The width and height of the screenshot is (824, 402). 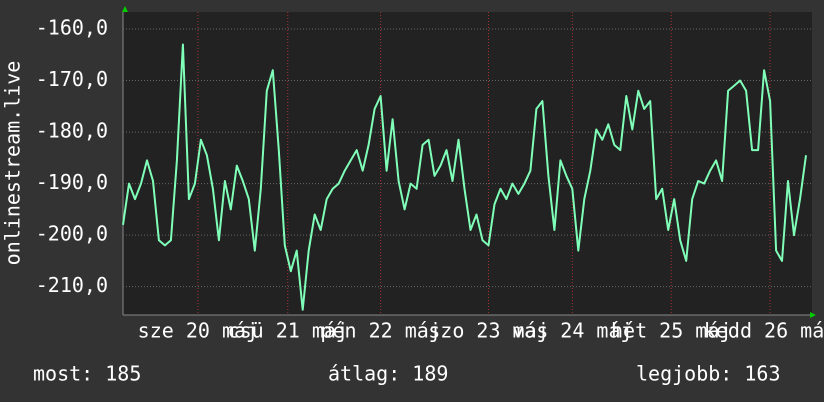 What do you see at coordinates (13, 163) in the screenshot?
I see `y-axis-label: onlinestream.live` at bounding box center [13, 163].